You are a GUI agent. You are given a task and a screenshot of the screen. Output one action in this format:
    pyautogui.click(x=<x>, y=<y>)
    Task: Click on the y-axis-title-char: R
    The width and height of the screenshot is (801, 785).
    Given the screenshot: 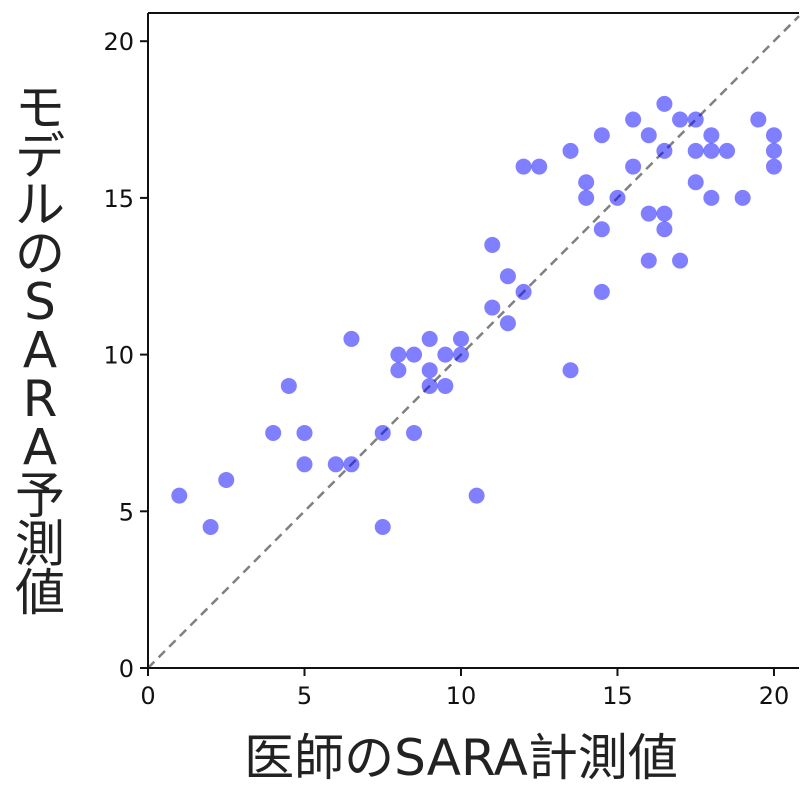 What is the action you would take?
    pyautogui.click(x=40, y=399)
    